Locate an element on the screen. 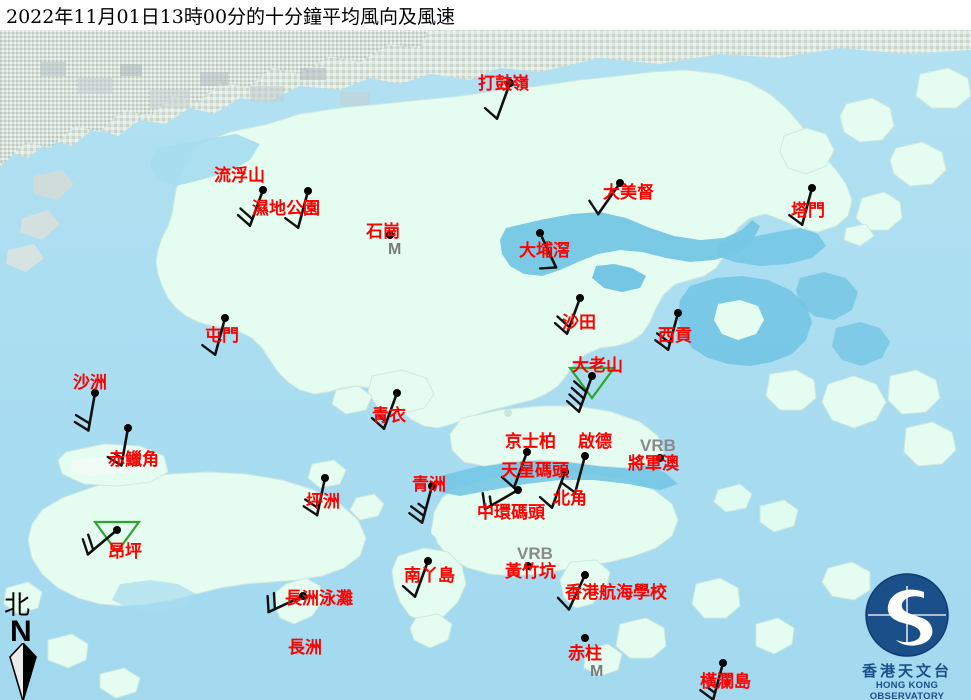 The image size is (971, 700). station-label: 京士柏 is located at coordinates (530, 442).